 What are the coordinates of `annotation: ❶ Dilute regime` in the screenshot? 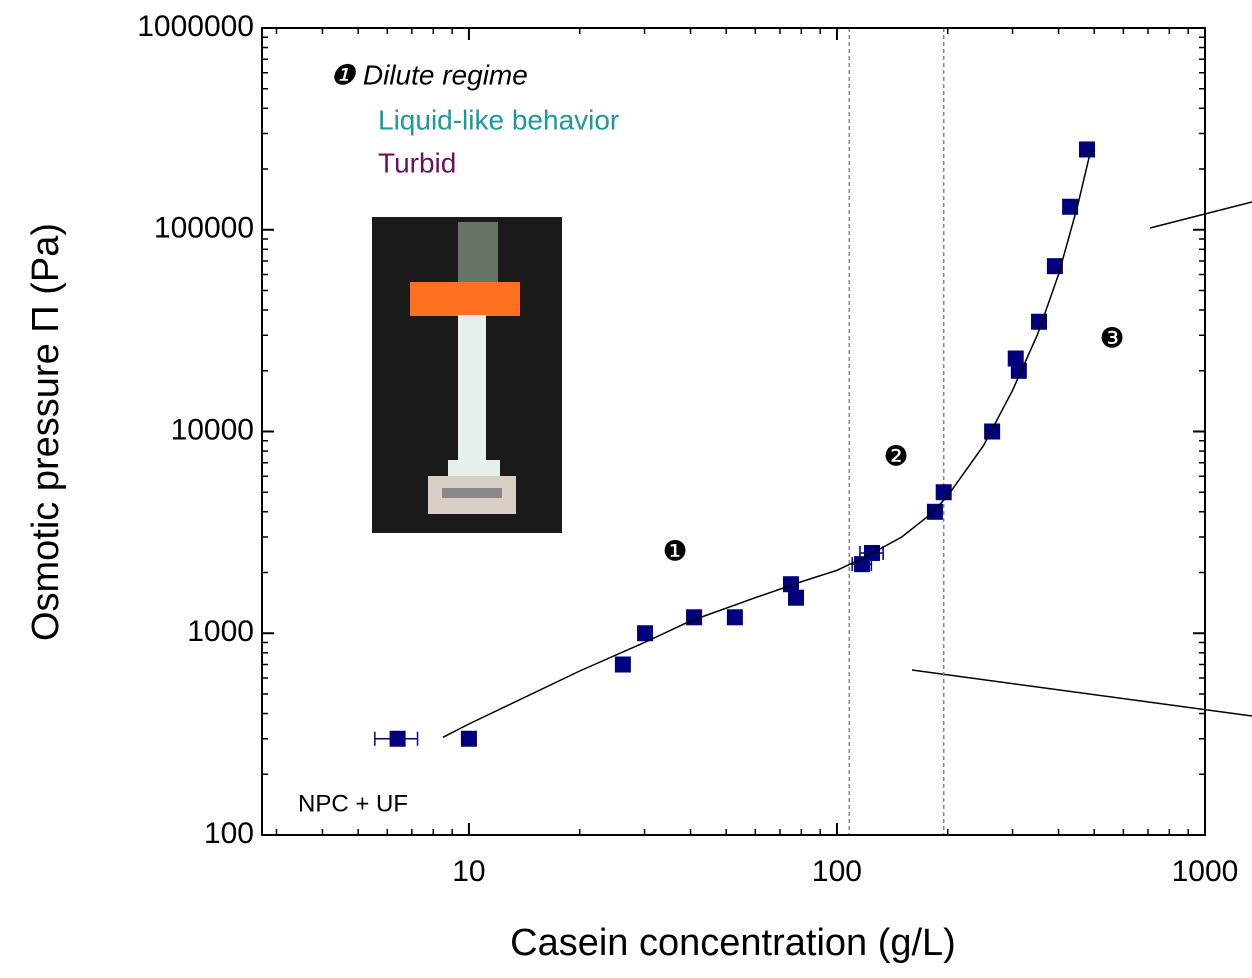 It's located at (429, 74).